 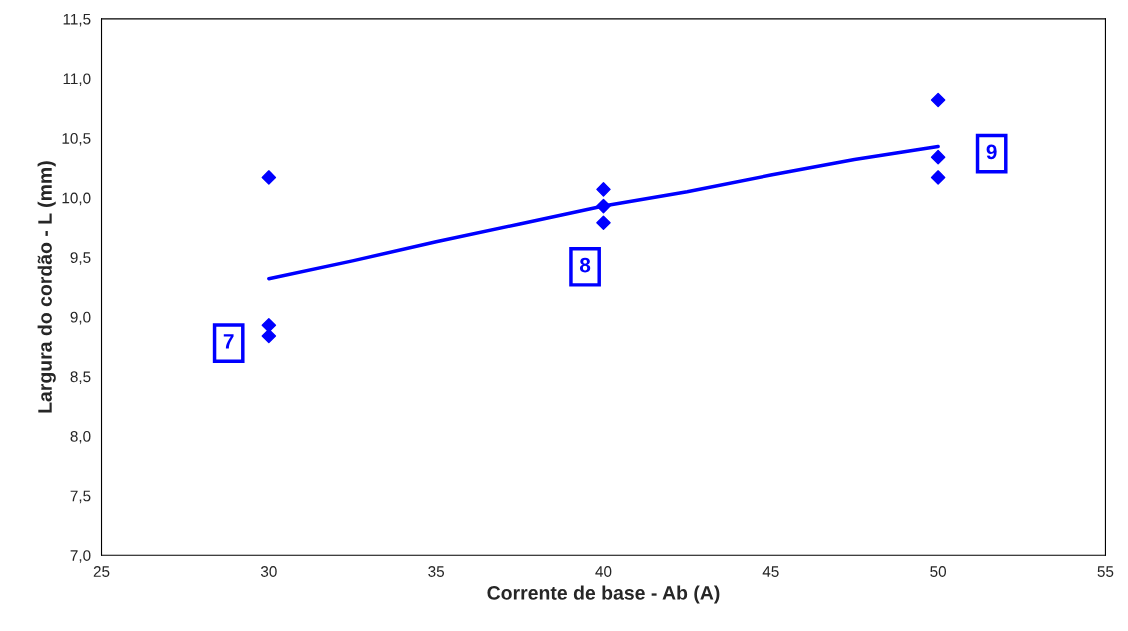 I want to click on y-tick-label: 11,5, so click(x=77, y=20).